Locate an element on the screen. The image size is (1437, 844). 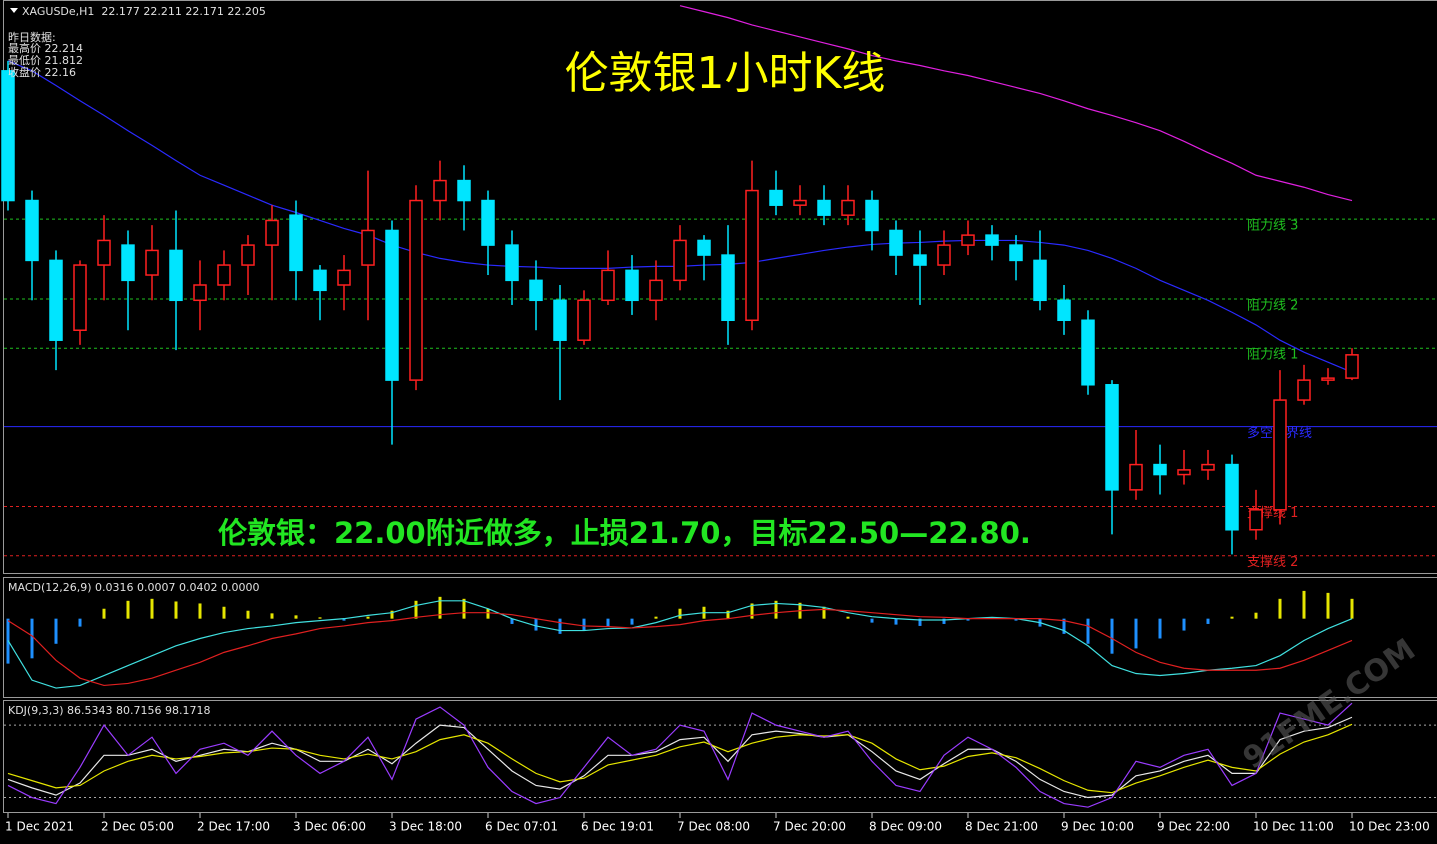
level-label: 阻力线 1 is located at coordinates (1272, 355).